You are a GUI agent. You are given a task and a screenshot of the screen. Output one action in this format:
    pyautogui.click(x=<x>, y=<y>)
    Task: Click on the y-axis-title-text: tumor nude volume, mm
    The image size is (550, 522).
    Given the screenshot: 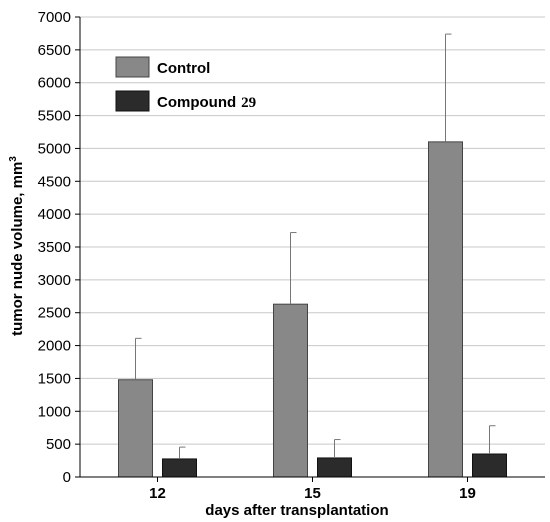 What is the action you would take?
    pyautogui.click(x=17, y=249)
    